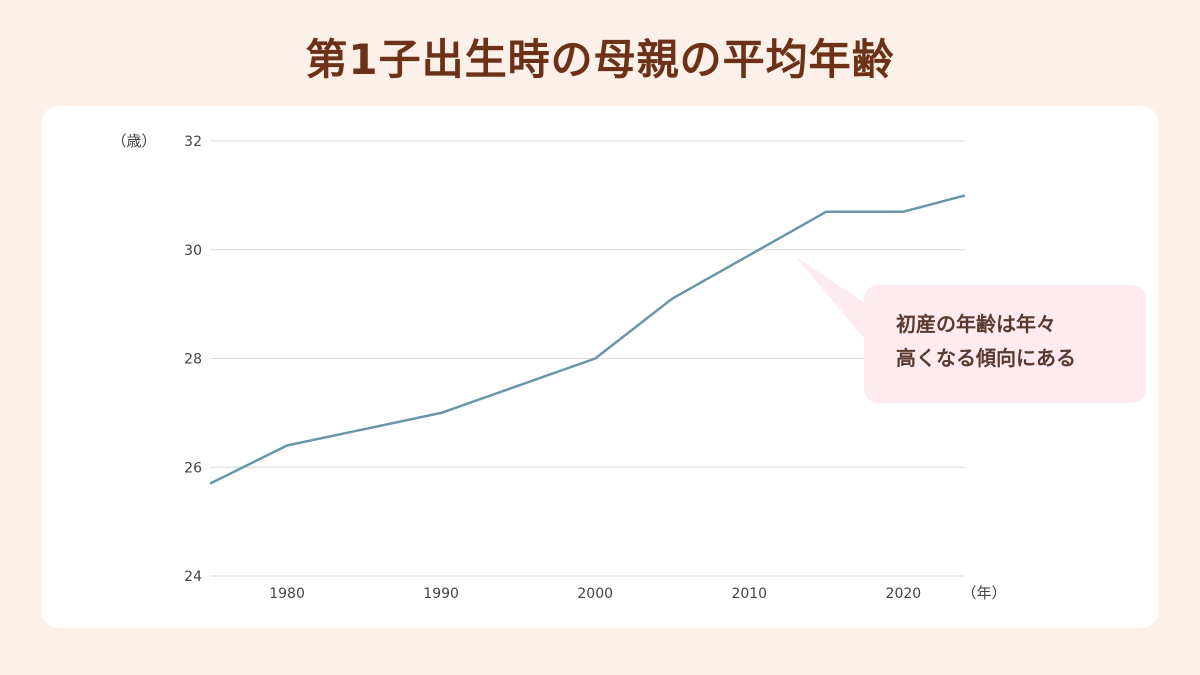  Describe the element at coordinates (193, 251) in the screenshot. I see `y-tick-label: 30` at that location.